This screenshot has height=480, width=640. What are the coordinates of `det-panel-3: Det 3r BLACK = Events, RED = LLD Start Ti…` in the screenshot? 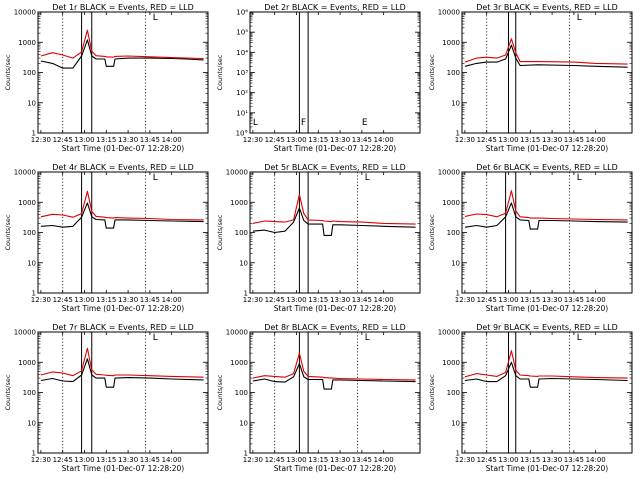 It's located at (530, 78).